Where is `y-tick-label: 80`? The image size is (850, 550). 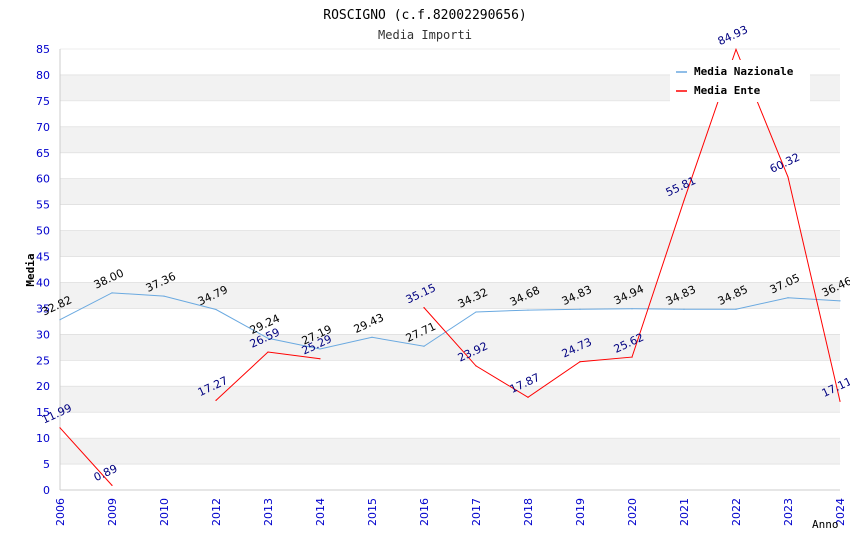
y-tick-label: 80 is located at coordinates (43, 75).